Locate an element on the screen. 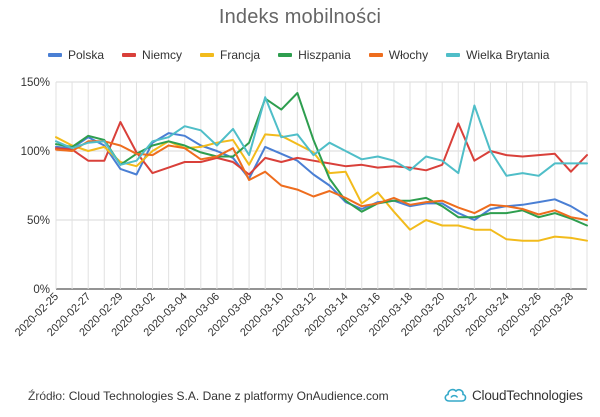 This screenshot has width=600, height=417. legend-item: Hiszpania is located at coordinates (314, 55).